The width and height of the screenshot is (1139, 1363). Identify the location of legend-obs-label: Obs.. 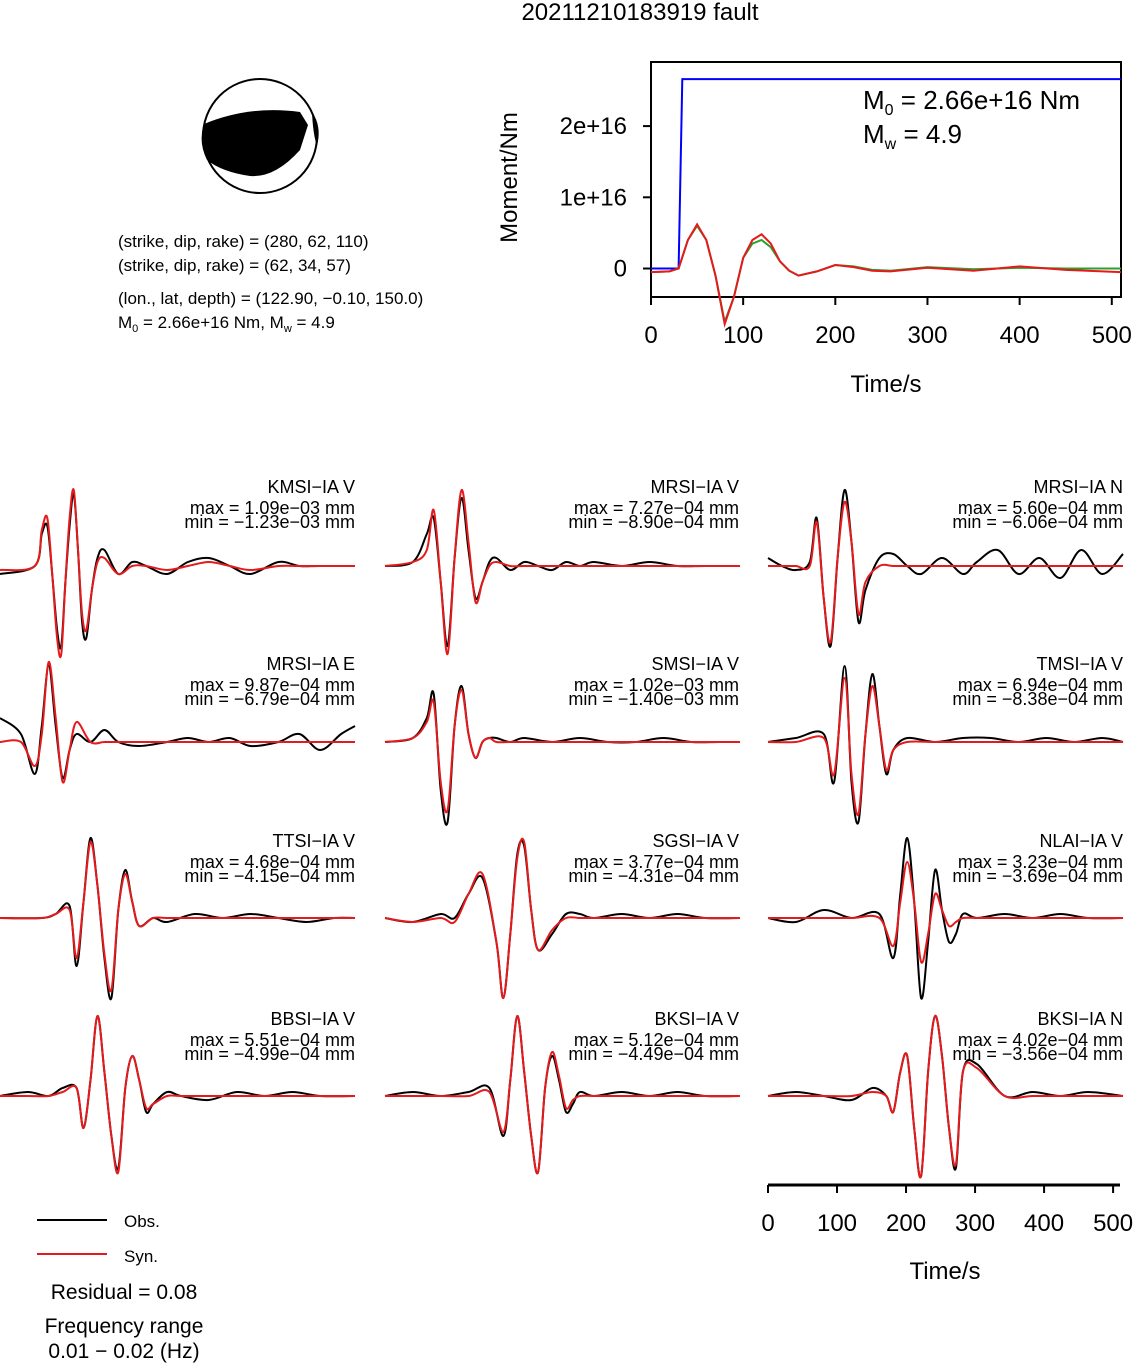
(142, 1221).